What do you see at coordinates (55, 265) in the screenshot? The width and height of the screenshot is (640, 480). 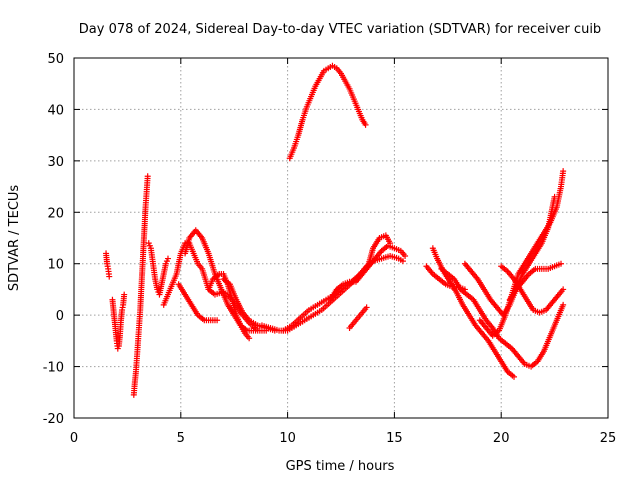 I see `y-tick-label: 10` at bounding box center [55, 265].